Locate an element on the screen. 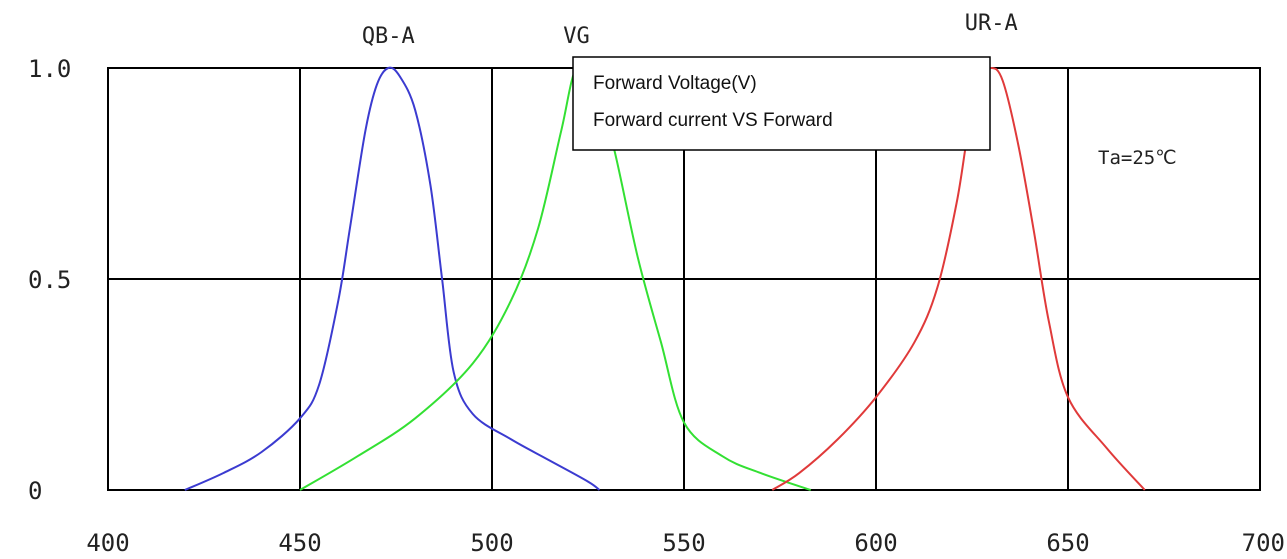  x-tick-label: 450 is located at coordinates (299, 543).